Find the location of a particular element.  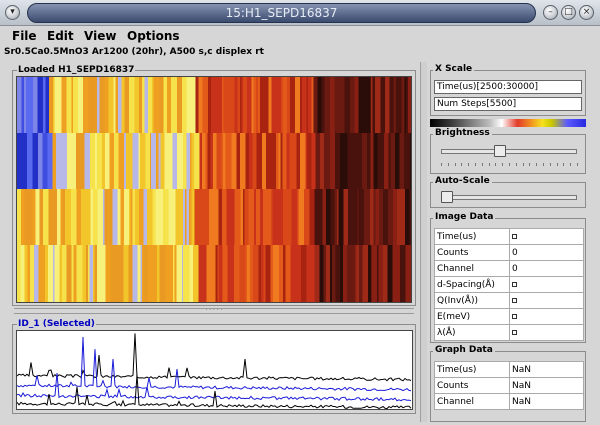

image-data-key: Counts is located at coordinates (472, 252).